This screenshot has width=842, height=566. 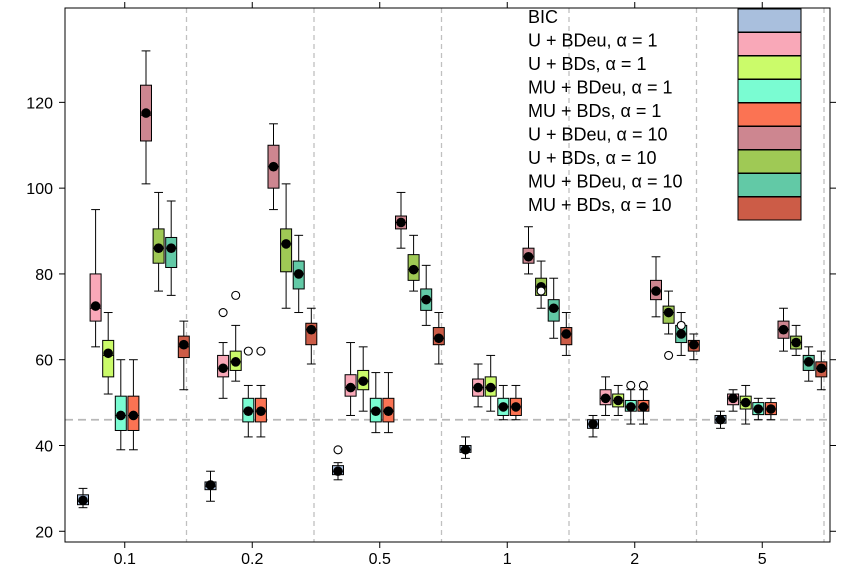 I want to click on box-0.2-6, so click(x=286, y=246).